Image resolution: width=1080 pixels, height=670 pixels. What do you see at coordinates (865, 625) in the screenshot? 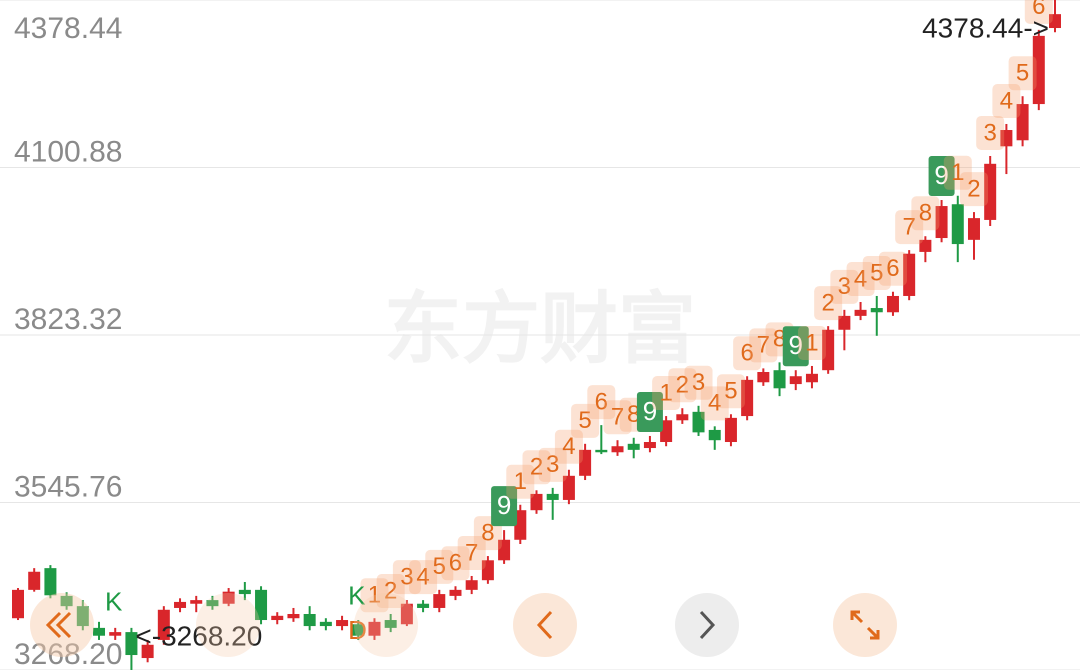
I see `fullscreen-button` at bounding box center [865, 625].